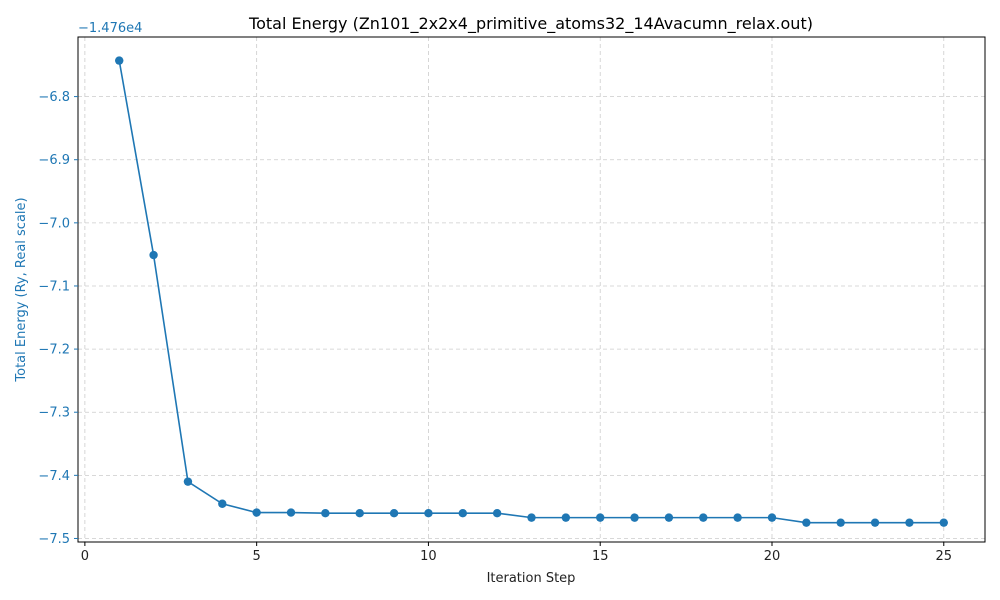 The height and width of the screenshot is (600, 1000). Describe the element at coordinates (531, 578) in the screenshot. I see `x-axis-label: Iteration Step` at that location.